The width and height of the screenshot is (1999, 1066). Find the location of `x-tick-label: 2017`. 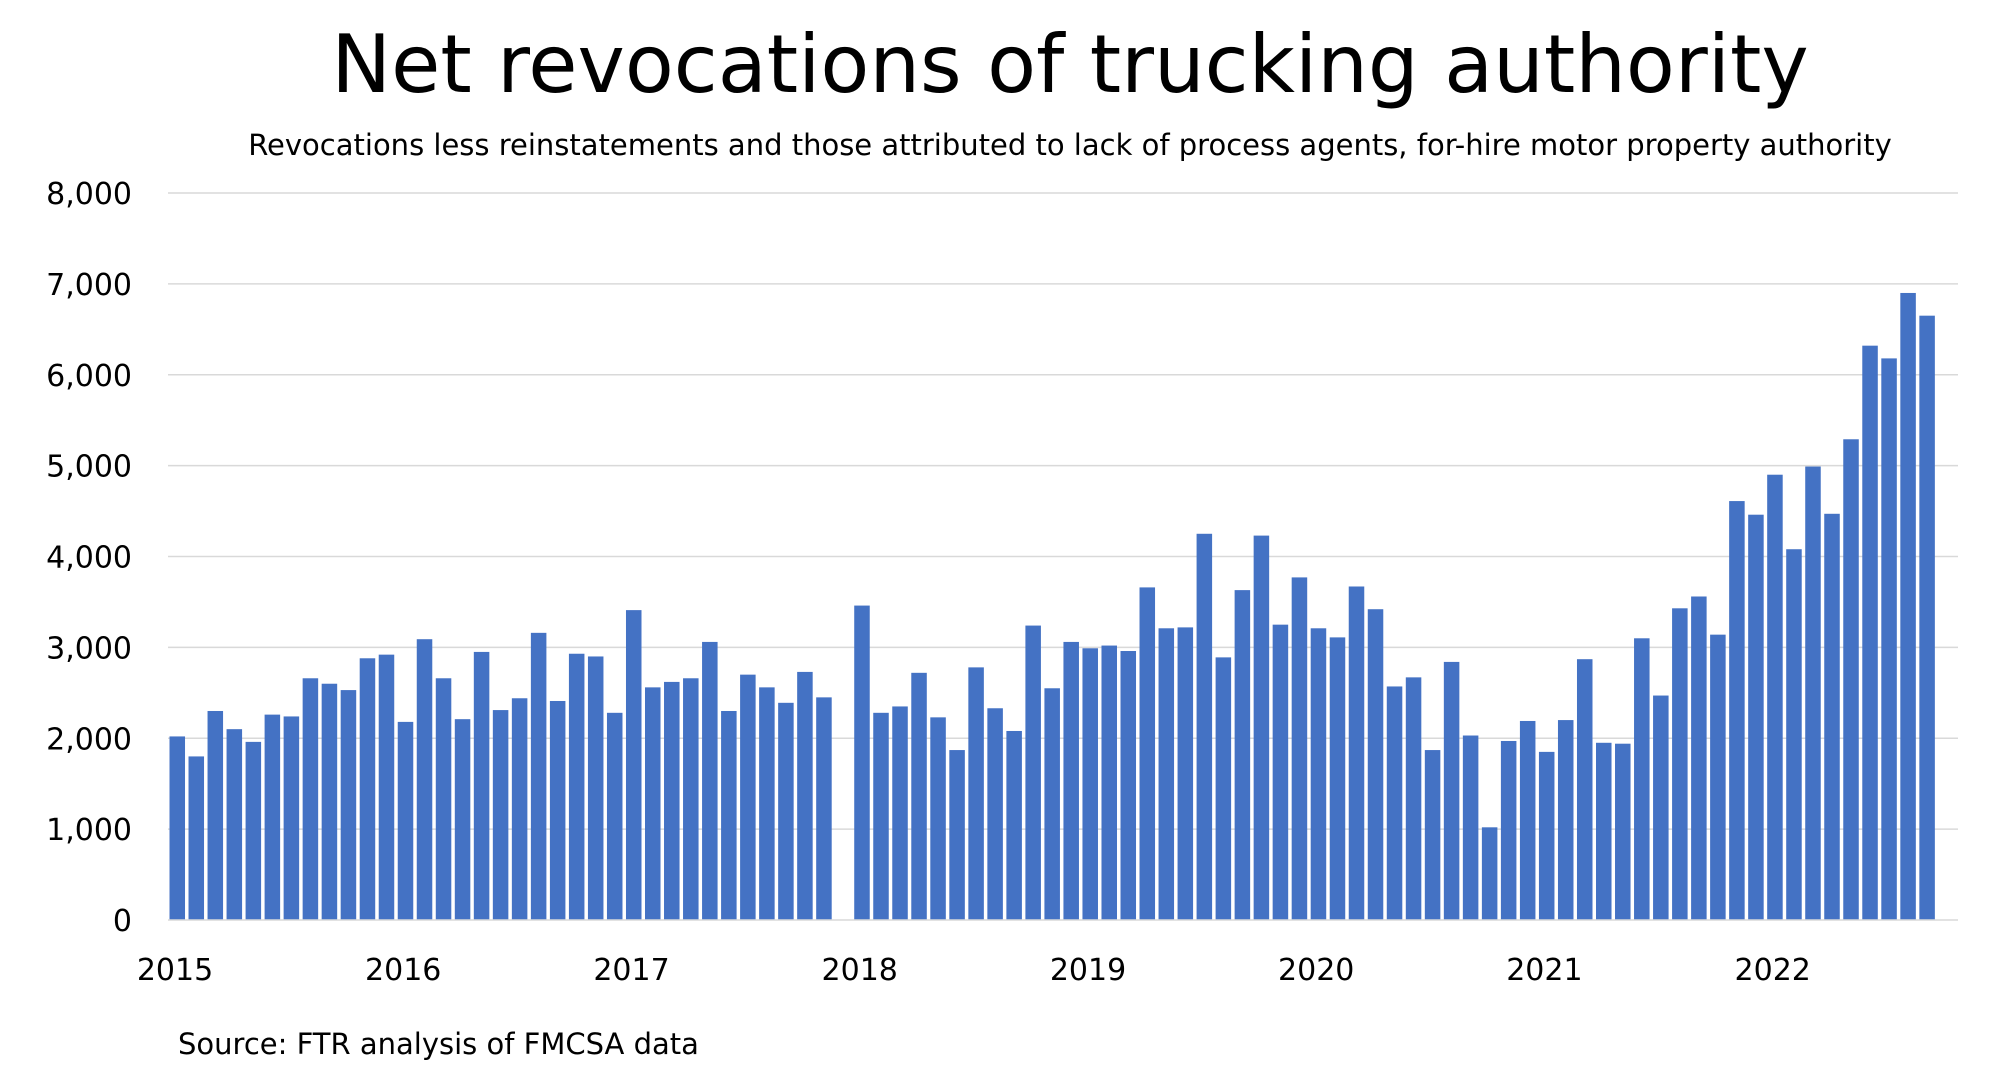

x-tick-label: 2017 is located at coordinates (631, 970).